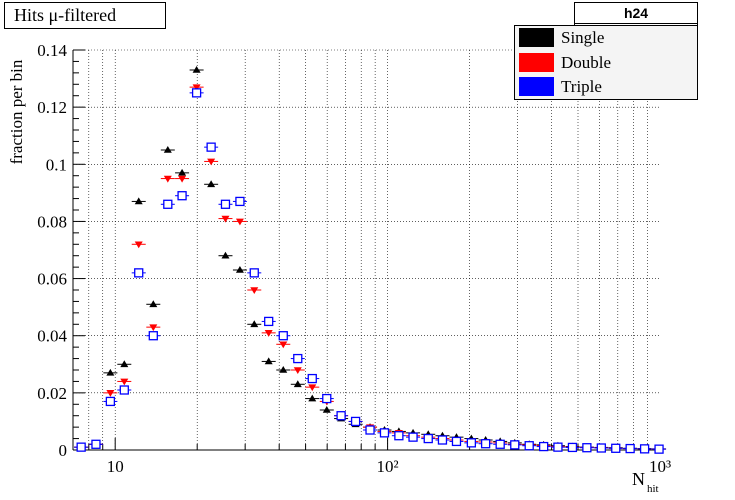 This screenshot has height=500, width=735. Describe the element at coordinates (581, 86) in the screenshot. I see `legend-label-triple: Triple` at that location.